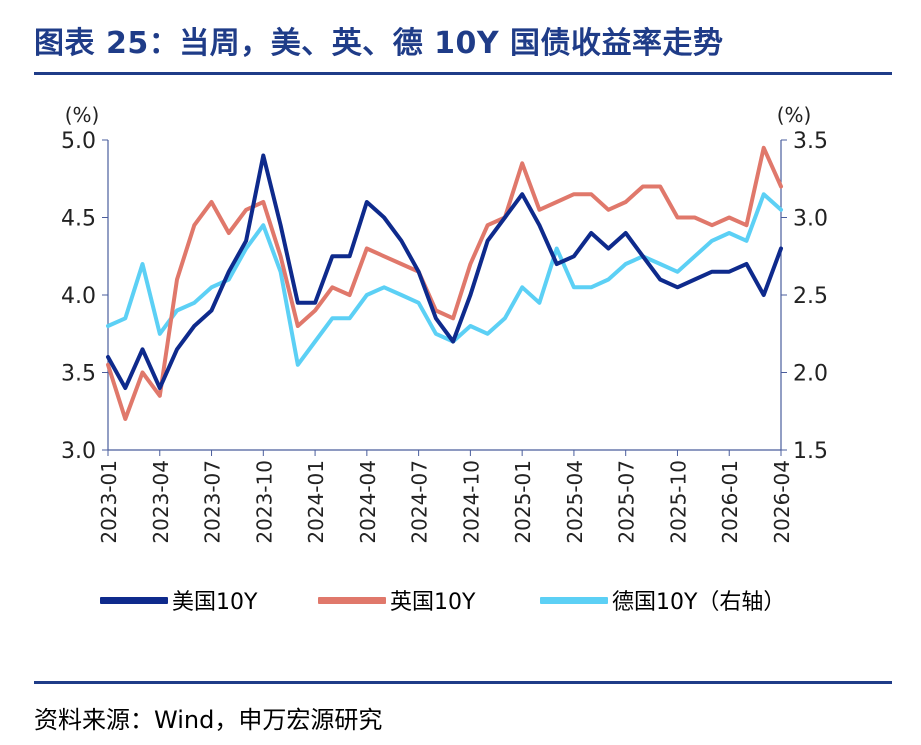  I want to click on x-tick-label: 2023-10, so click(264, 502).